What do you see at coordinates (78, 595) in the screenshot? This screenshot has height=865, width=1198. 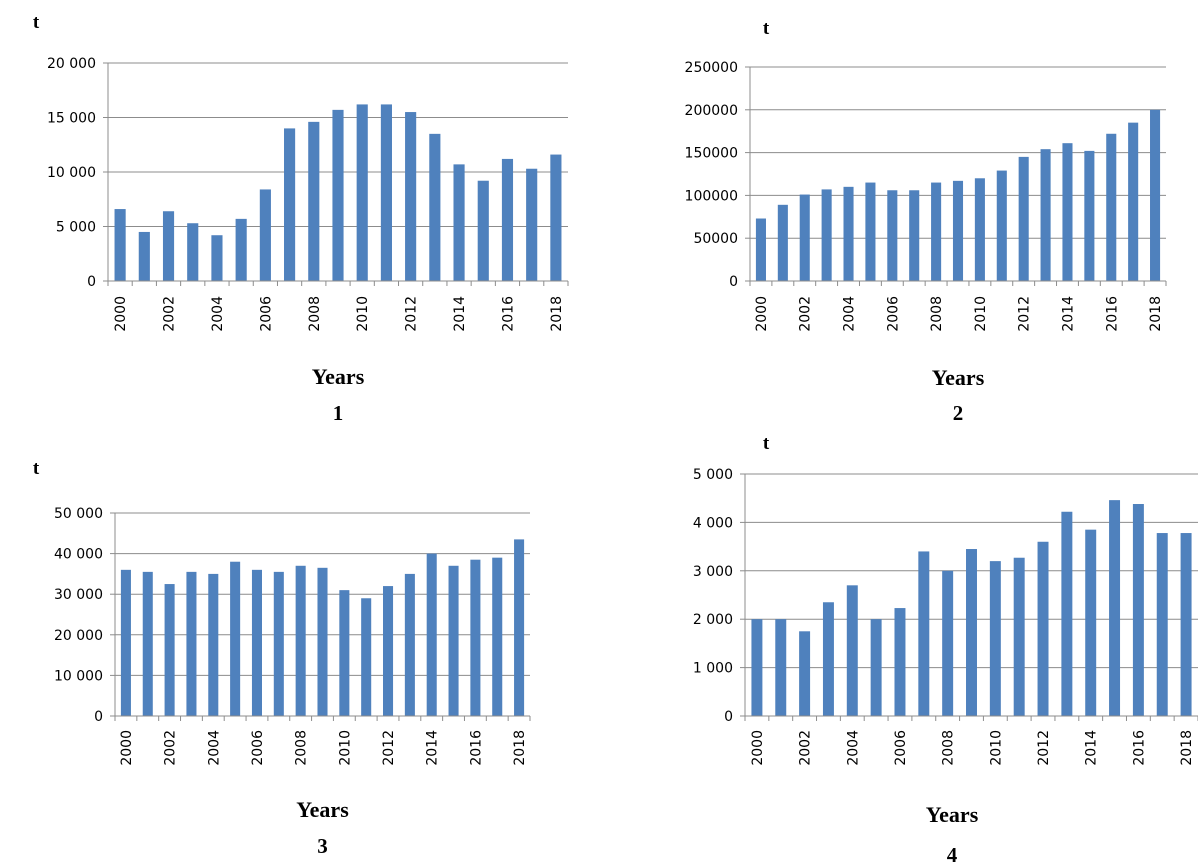 I see `y-tick-label: 30 000` at bounding box center [78, 595].